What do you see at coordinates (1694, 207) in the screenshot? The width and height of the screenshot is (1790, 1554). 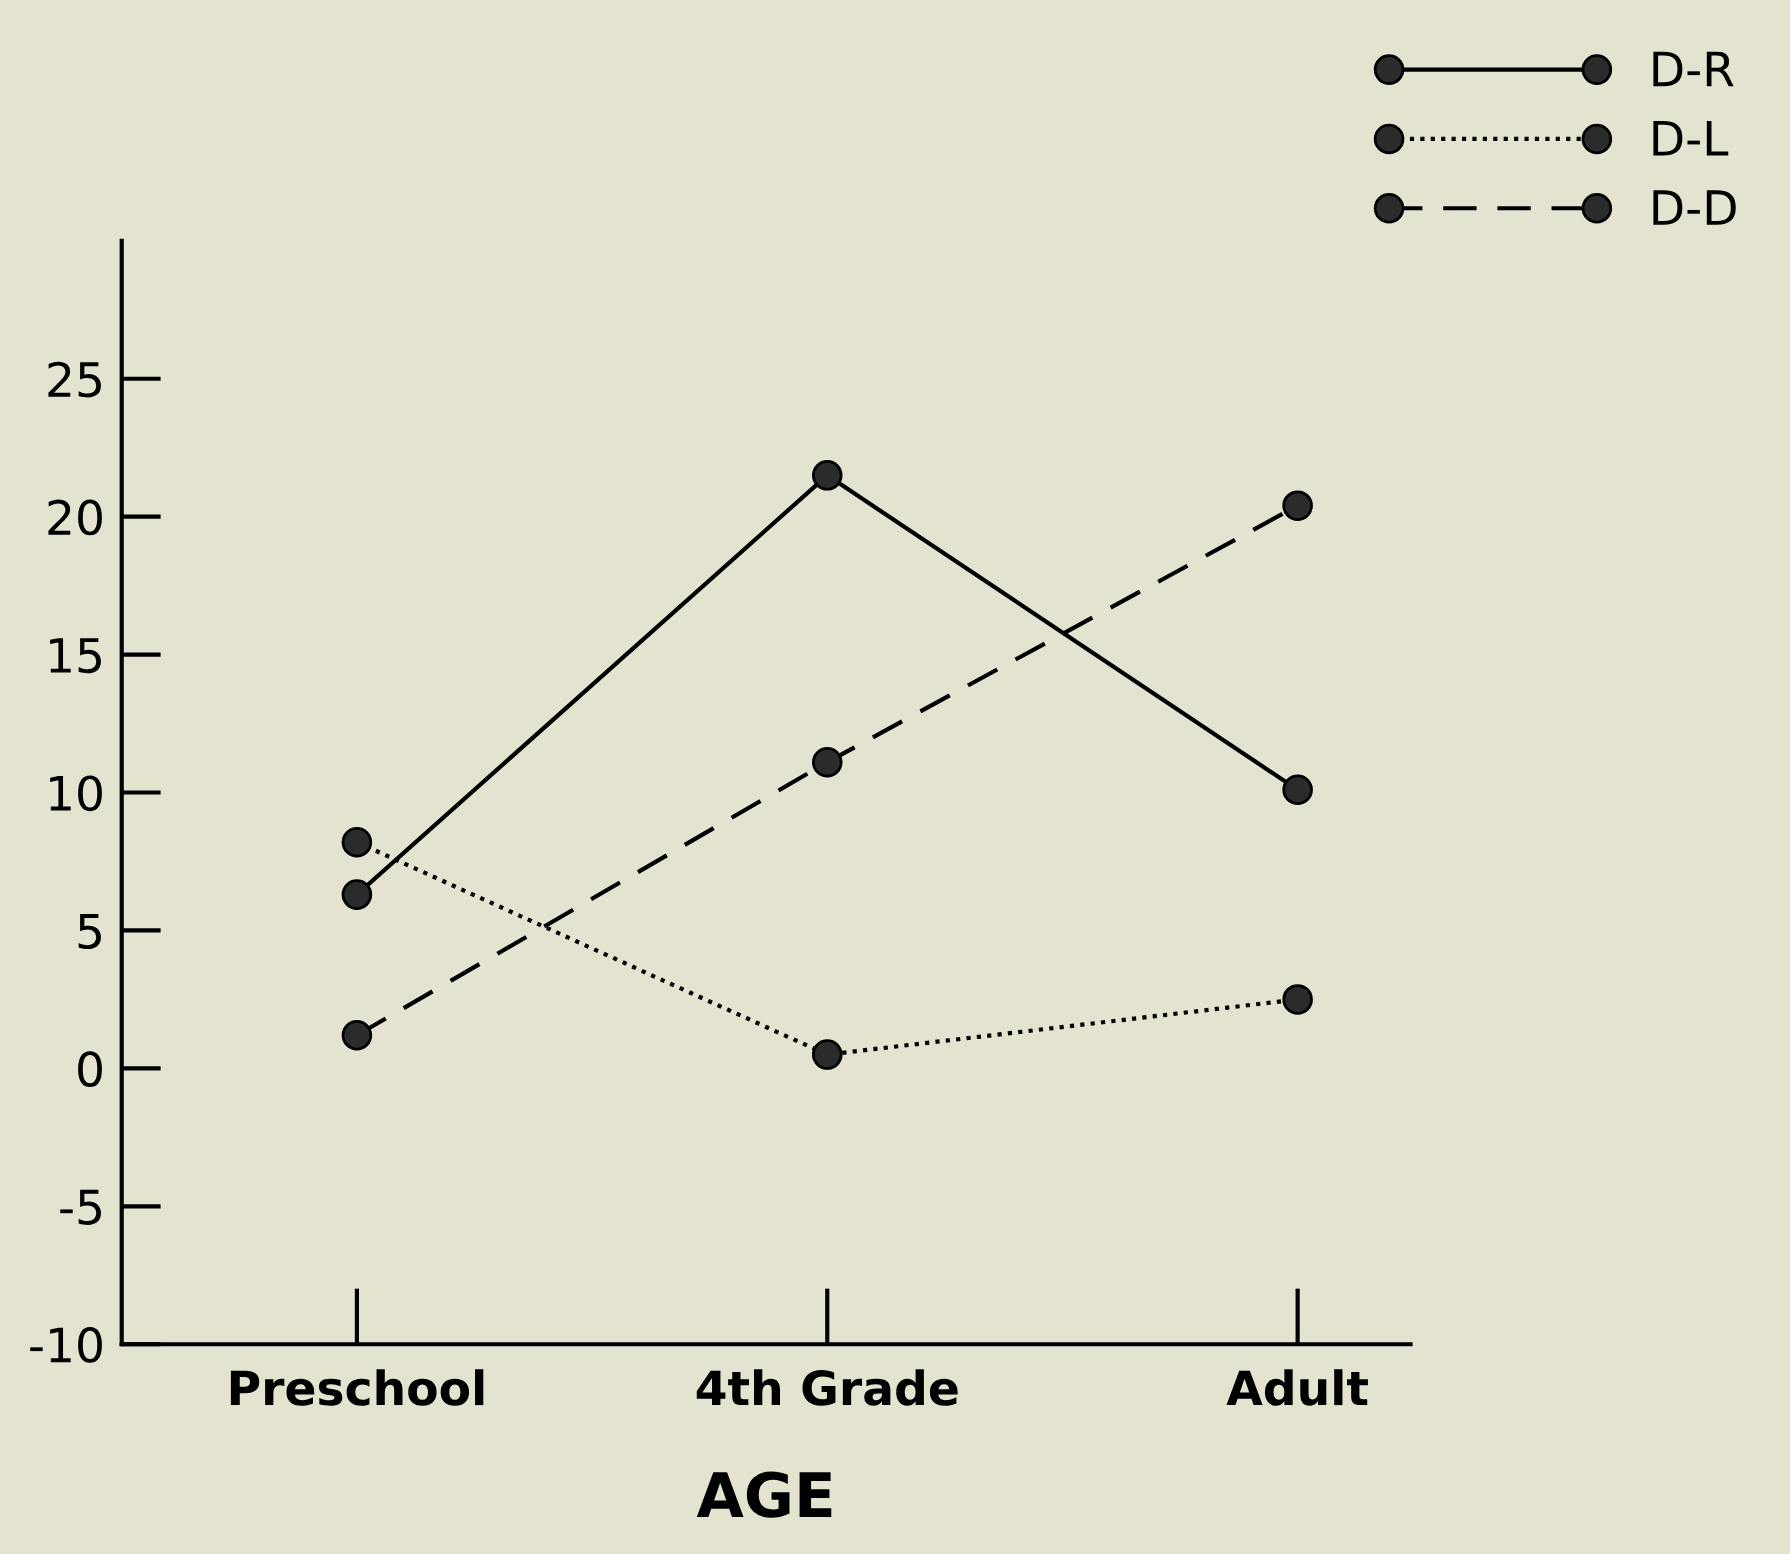 I see `legend-label: D-D` at bounding box center [1694, 207].